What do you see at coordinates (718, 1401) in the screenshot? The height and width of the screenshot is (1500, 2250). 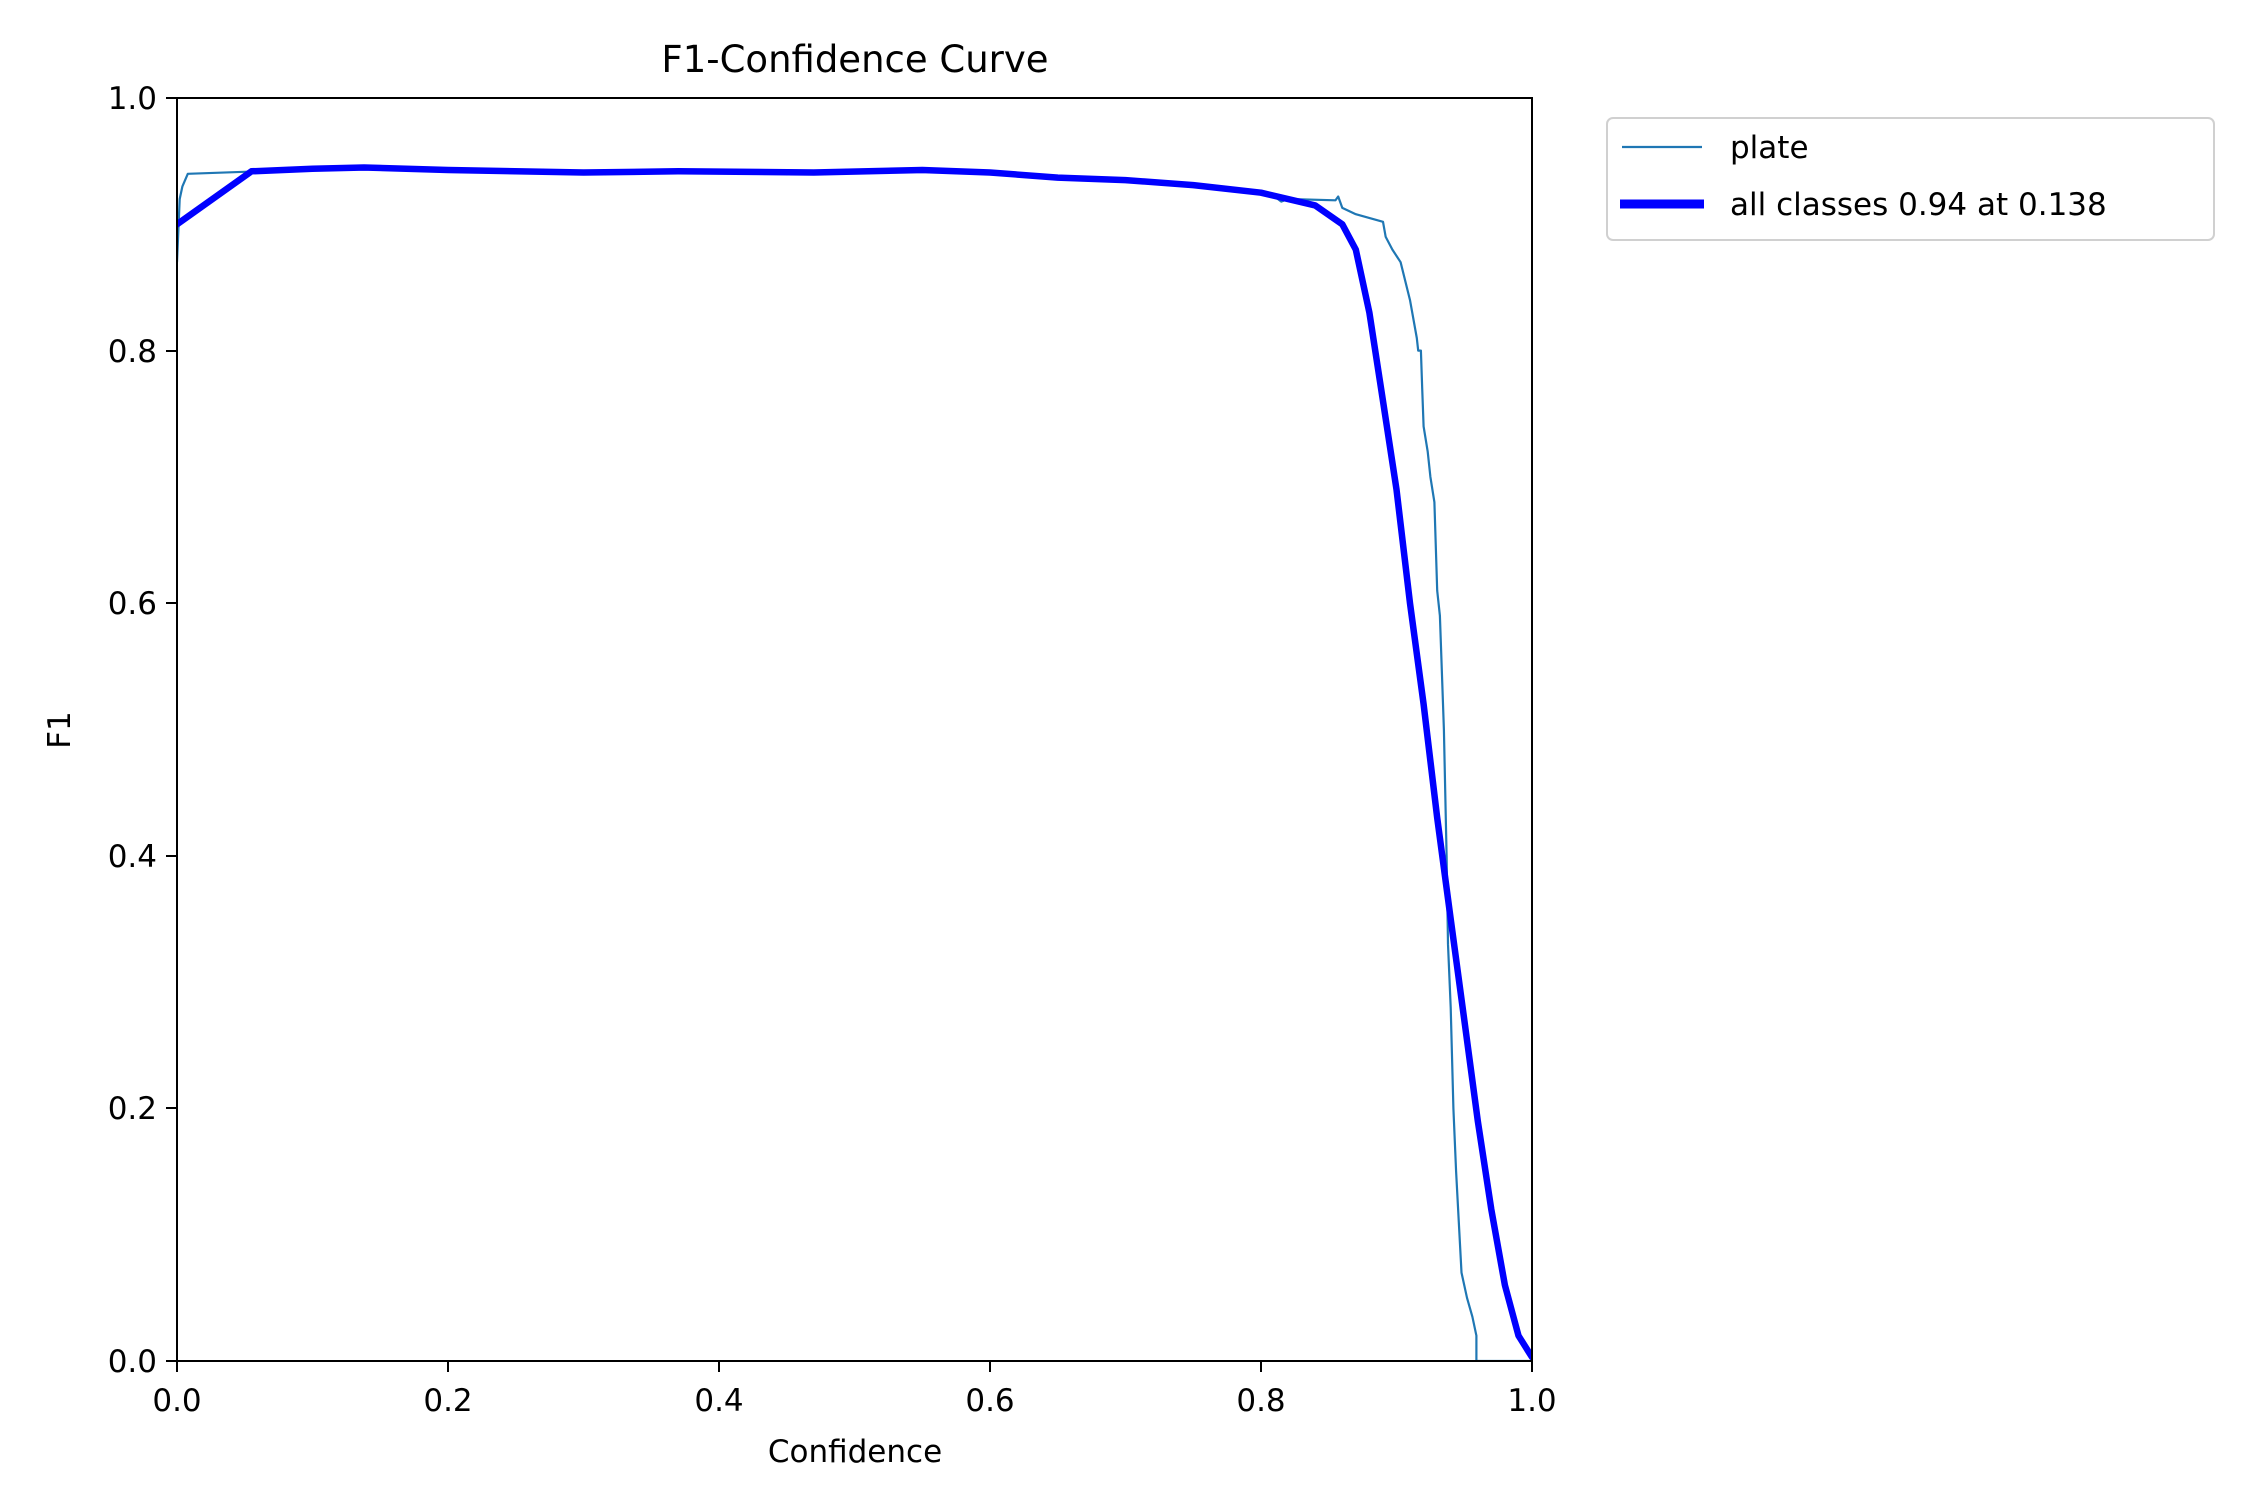 I see `x-tick-label: 0.4` at bounding box center [718, 1401].